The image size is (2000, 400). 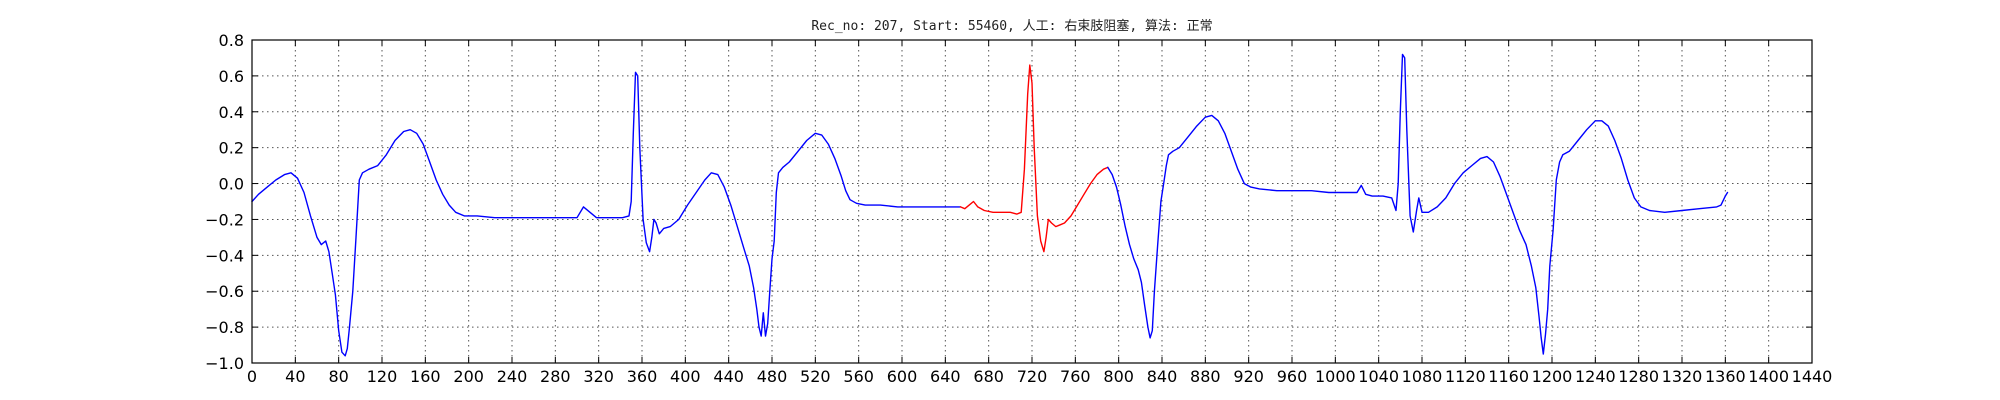 I want to click on x-tick-label: 800, so click(x=1118, y=376).